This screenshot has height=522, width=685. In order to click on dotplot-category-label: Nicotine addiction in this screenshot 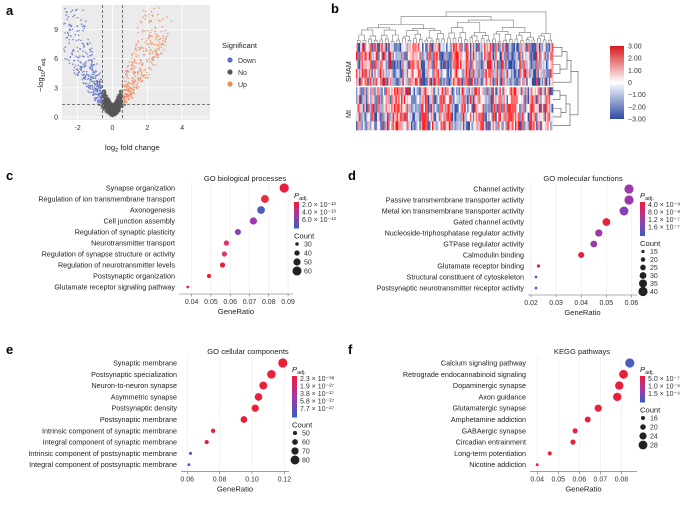, I will do `click(497, 464)`.